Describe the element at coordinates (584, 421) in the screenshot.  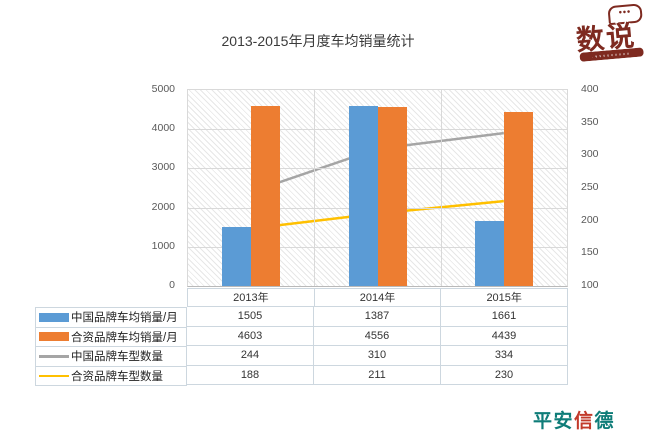
I see `brand-text: 信` at that location.